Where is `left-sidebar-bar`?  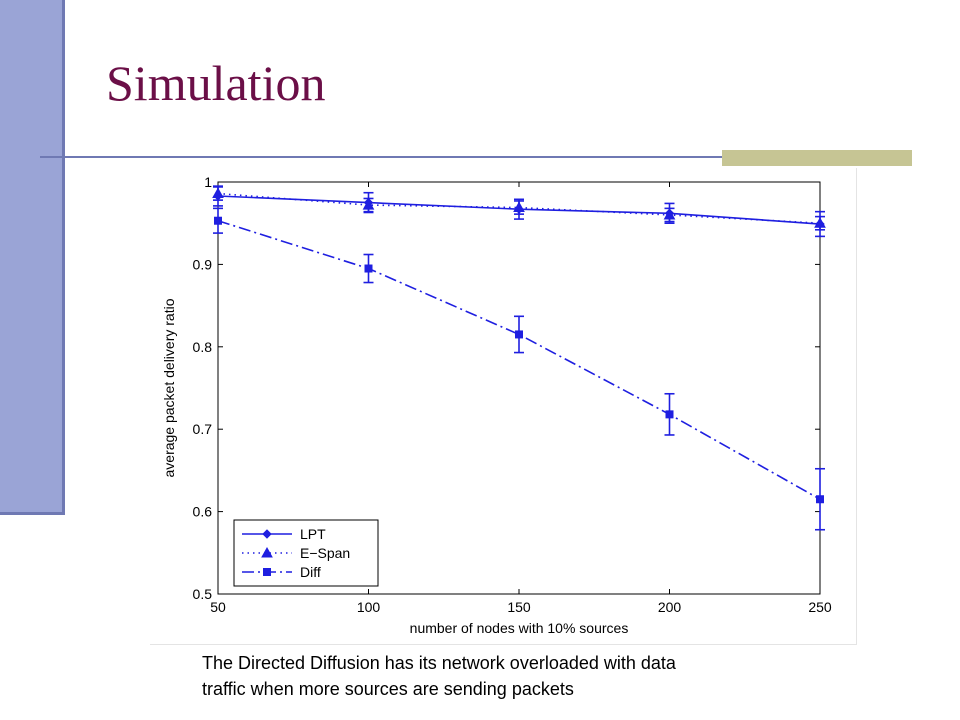 left-sidebar-bar is located at coordinates (32, 257).